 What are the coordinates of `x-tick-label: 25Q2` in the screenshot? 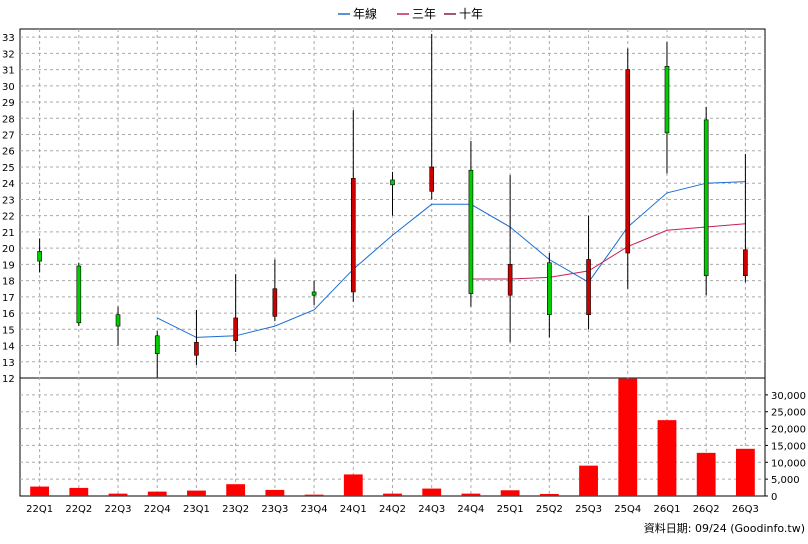 It's located at (549, 509).